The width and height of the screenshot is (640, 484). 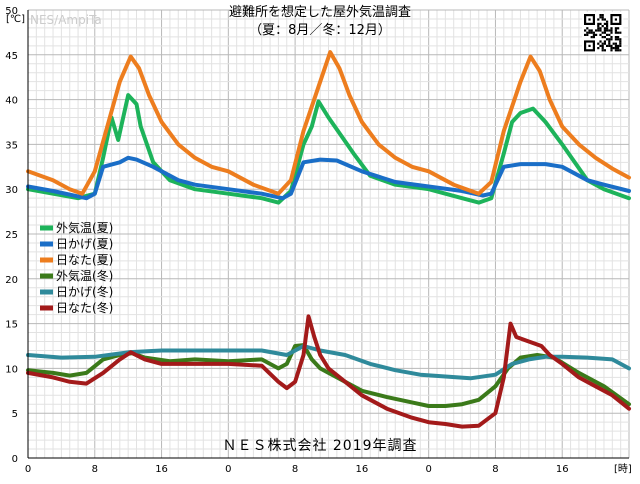 I want to click on legend: 外気温(夏) 日かげ(夏) 日なた(夏)外気温(冬)日かげ(冬)日なた(冬), so click(x=76, y=267).